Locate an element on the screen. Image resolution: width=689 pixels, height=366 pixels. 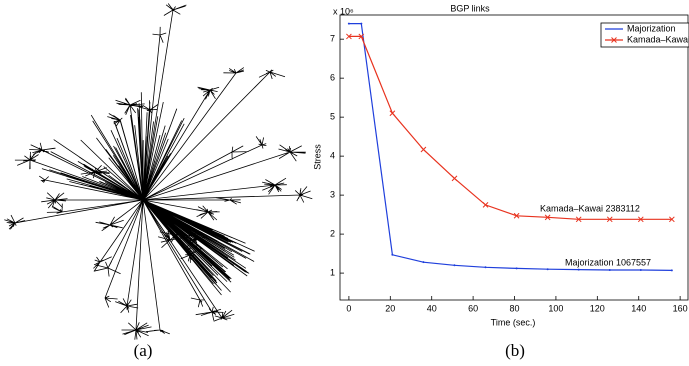
legend-box is located at coordinates (644, 35).